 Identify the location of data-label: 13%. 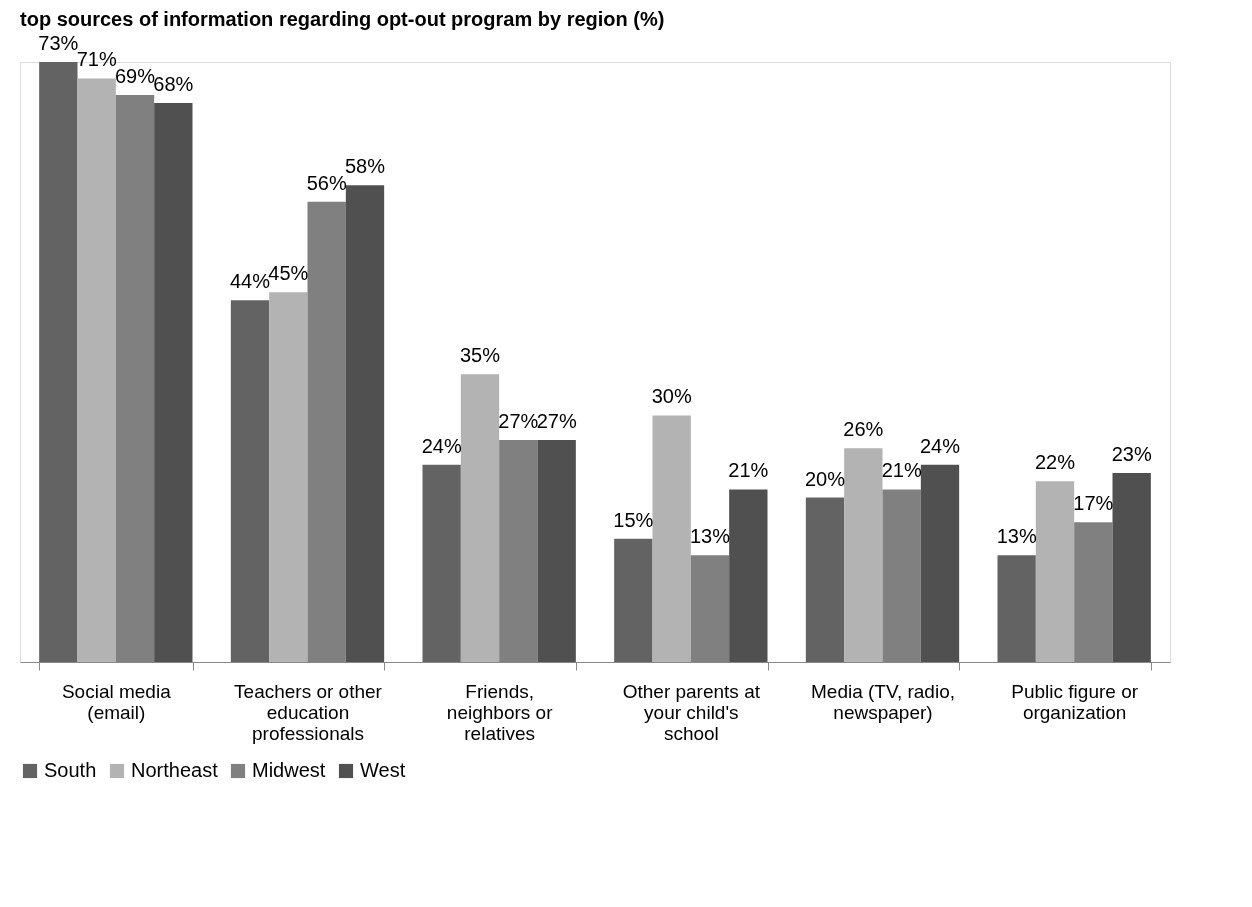
(1016, 536).